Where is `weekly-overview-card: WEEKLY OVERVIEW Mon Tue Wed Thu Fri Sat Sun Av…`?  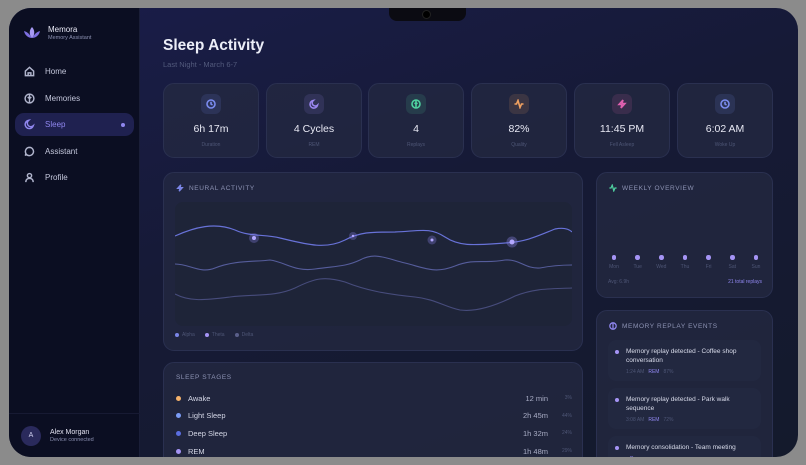
weekly-overview-card: WEEKLY OVERVIEW Mon Tue Wed Thu Fri Sat Sun Av… is located at coordinates (684, 235).